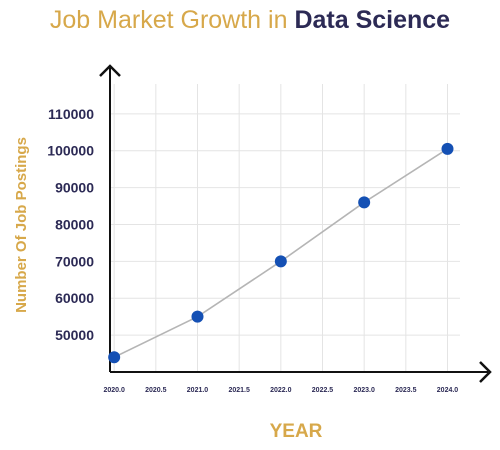  Describe the element at coordinates (406, 390) in the screenshot. I see `x-tick-label: 2023.5` at that location.